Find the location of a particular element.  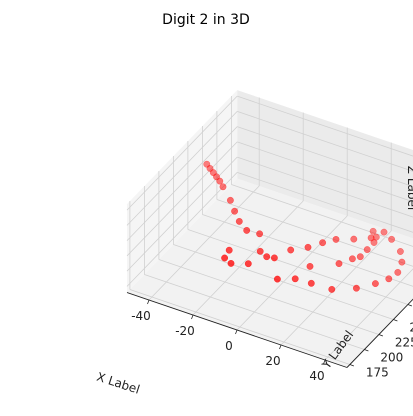

y-axis-line is located at coordinates (379, 333).